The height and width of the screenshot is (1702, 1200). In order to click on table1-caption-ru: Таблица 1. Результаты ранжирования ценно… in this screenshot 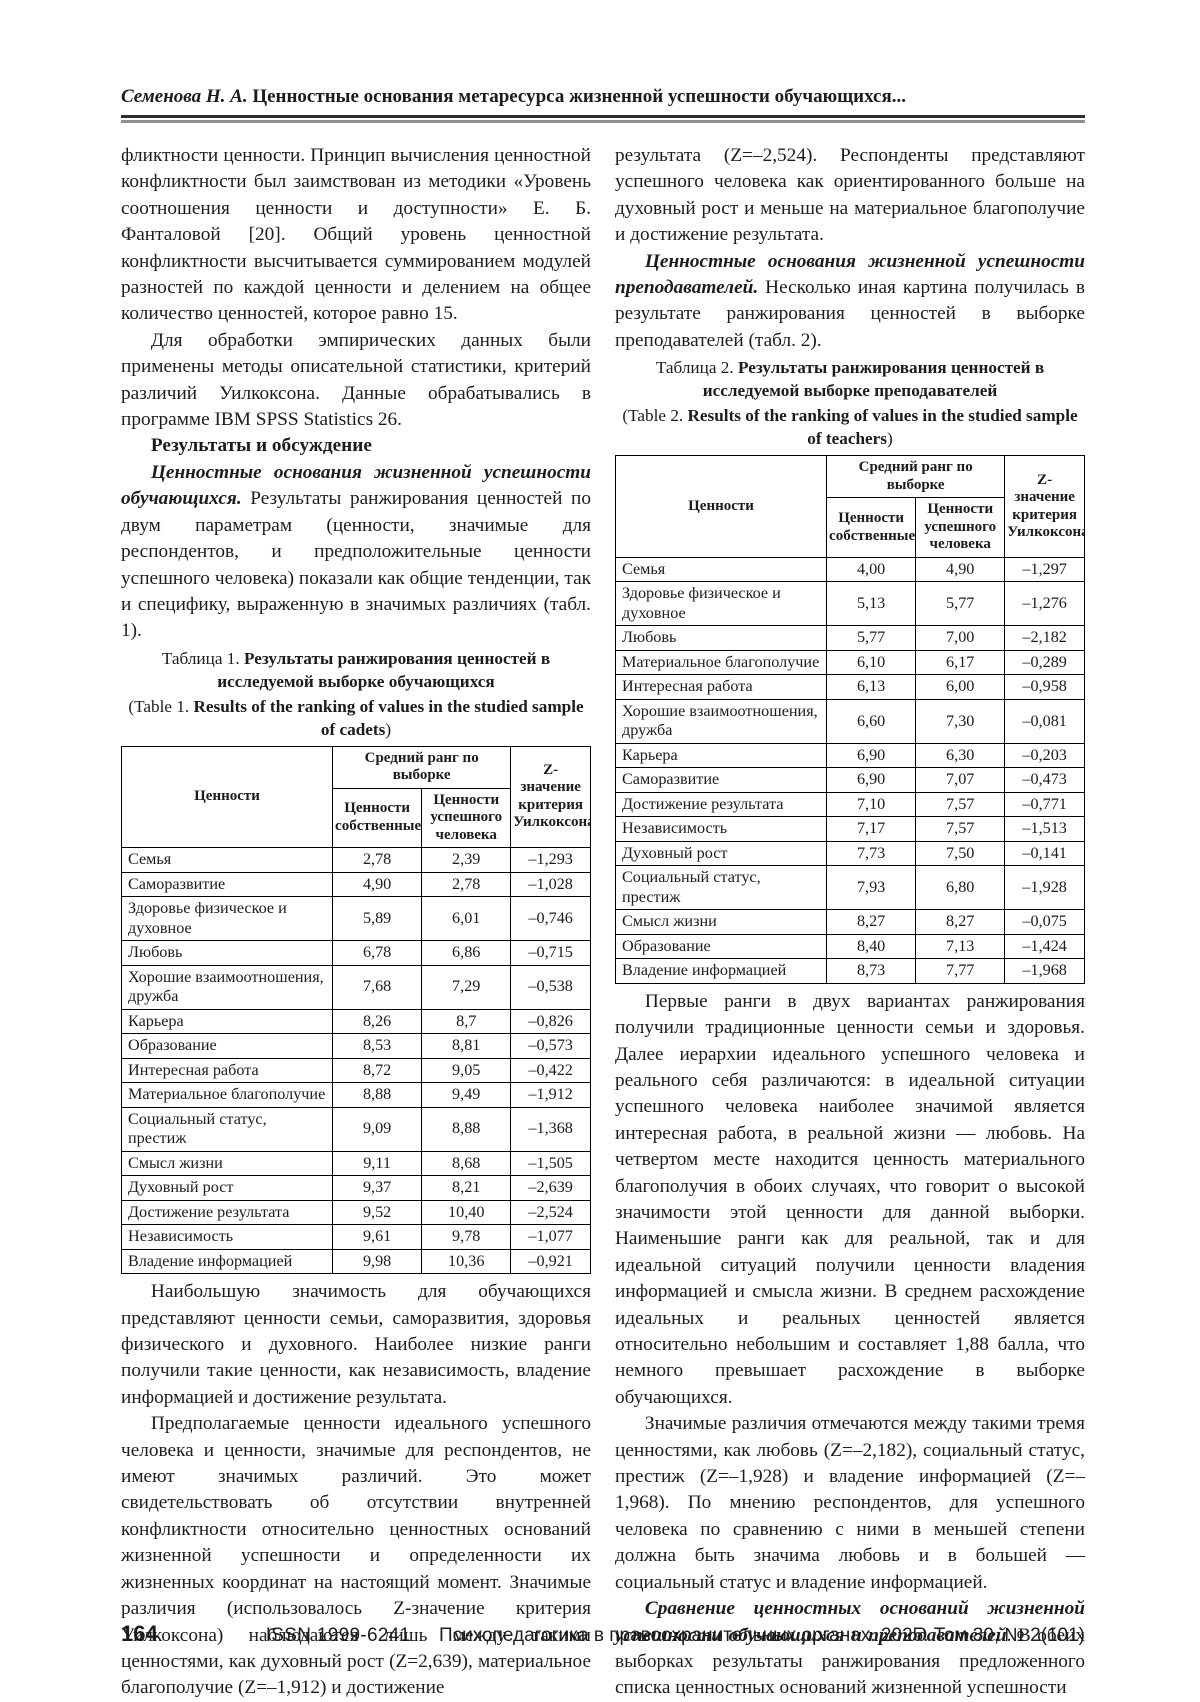, I will do `click(356, 670)`.